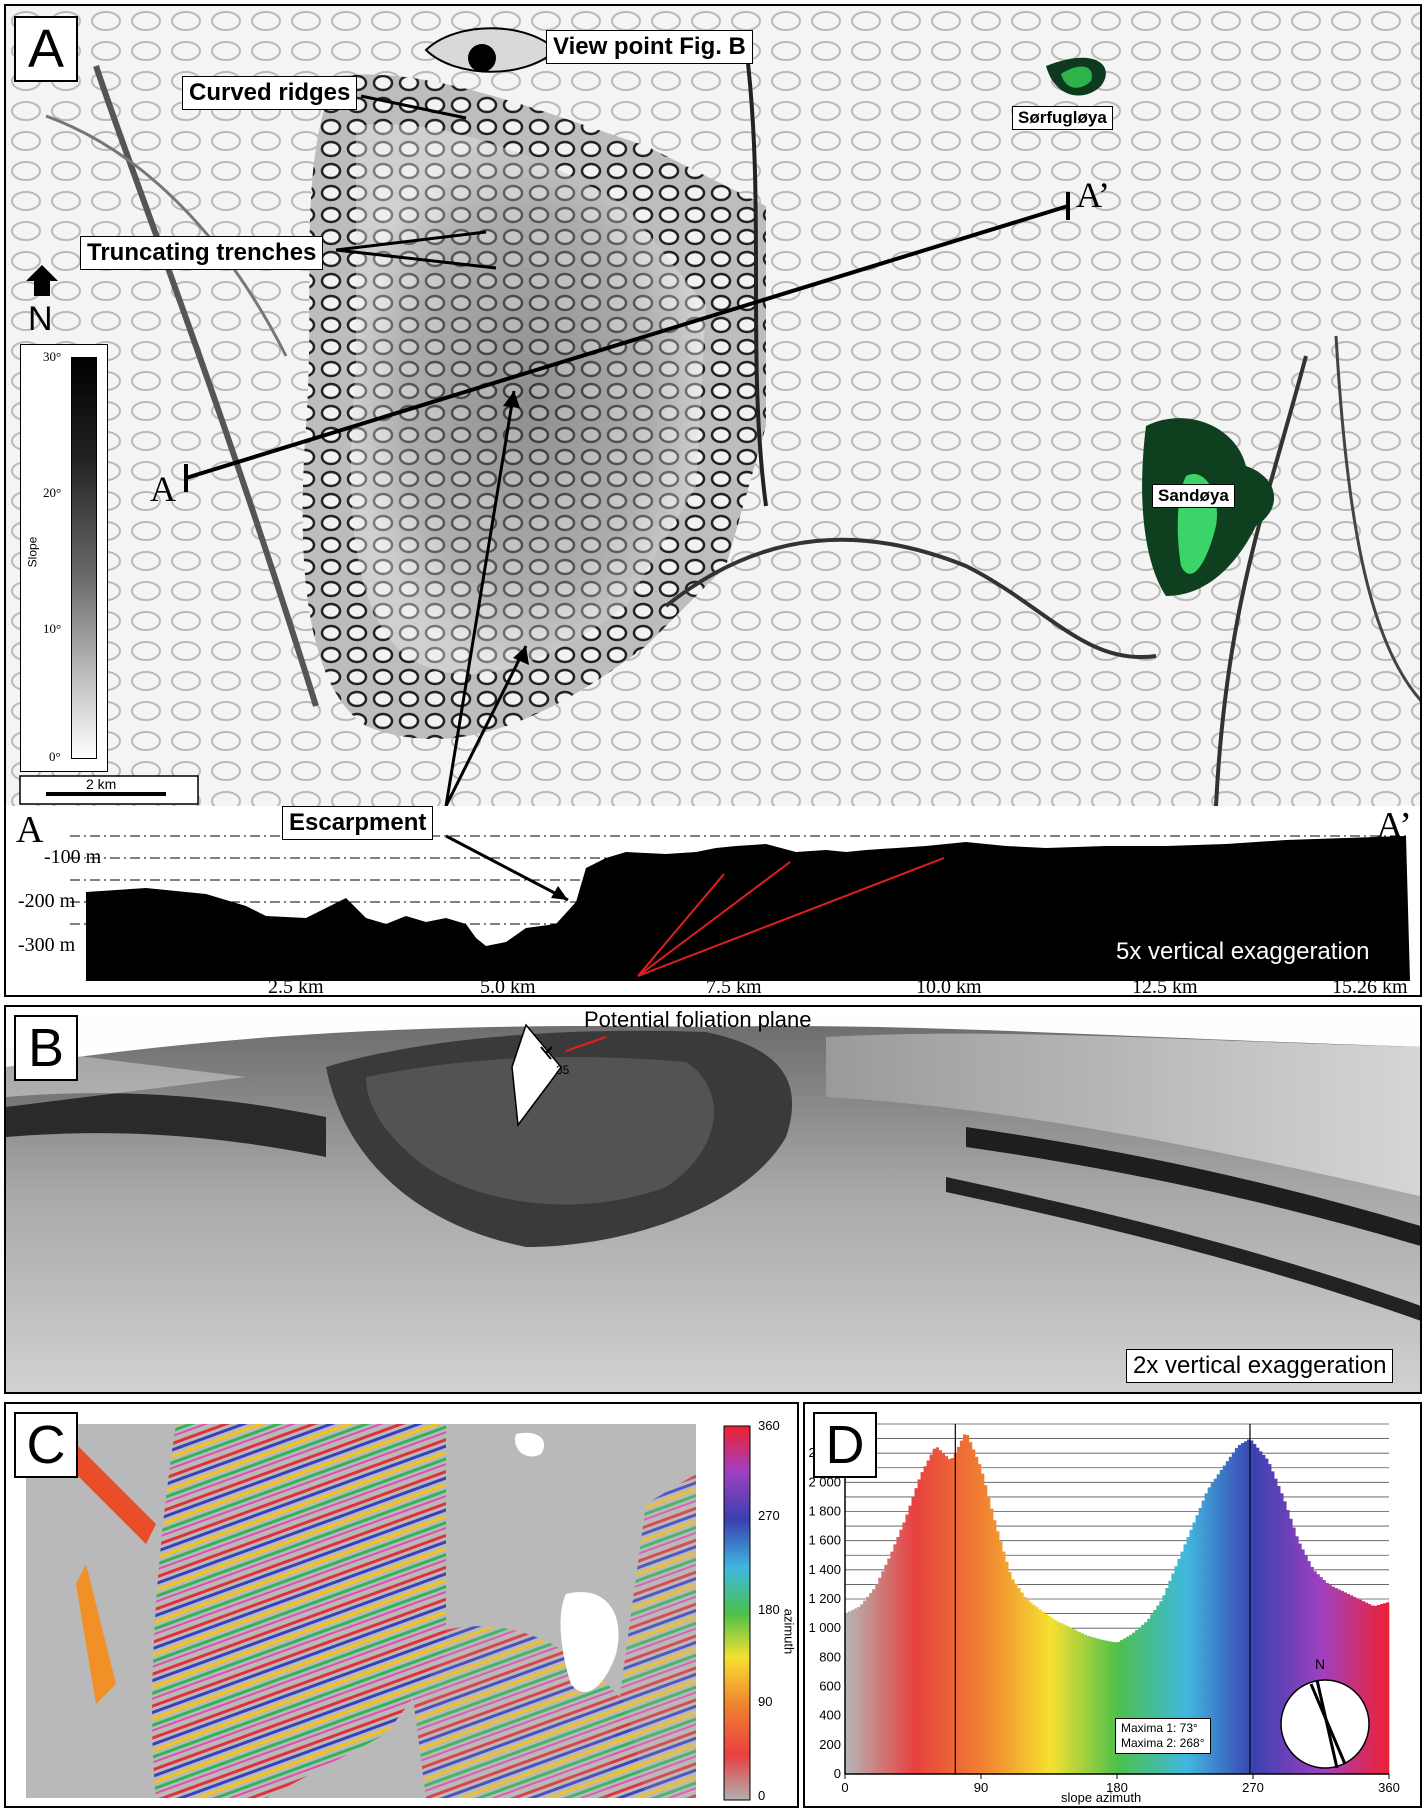  I want to click on maxima-2: Maxima 2: 268°, so click(1163, 1743).